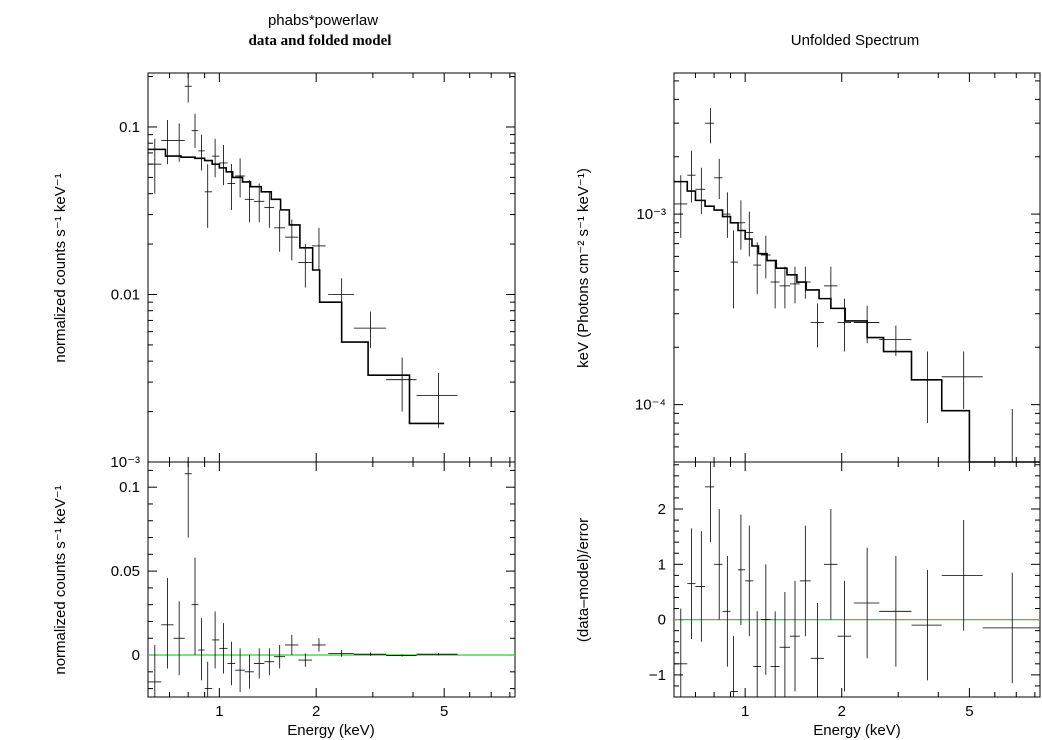 This screenshot has height=740, width=1042. What do you see at coordinates (331, 730) in the screenshot?
I see `left-xlabel: Energy (keV)` at bounding box center [331, 730].